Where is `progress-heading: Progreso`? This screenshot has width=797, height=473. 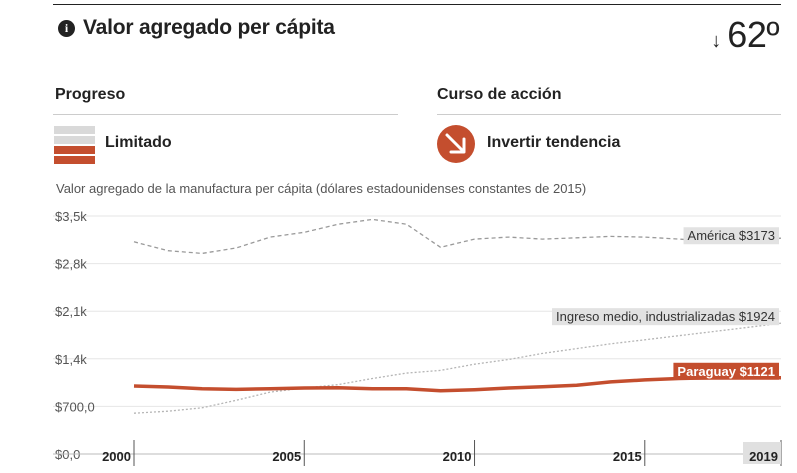
progress-heading: Progreso is located at coordinates (90, 94).